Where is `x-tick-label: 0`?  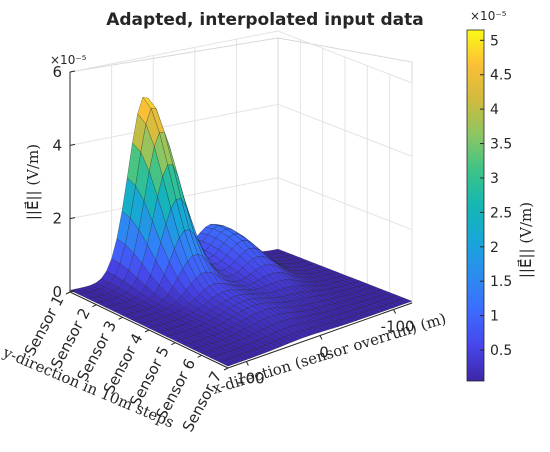
x-tick-label: 0 is located at coordinates (324, 353).